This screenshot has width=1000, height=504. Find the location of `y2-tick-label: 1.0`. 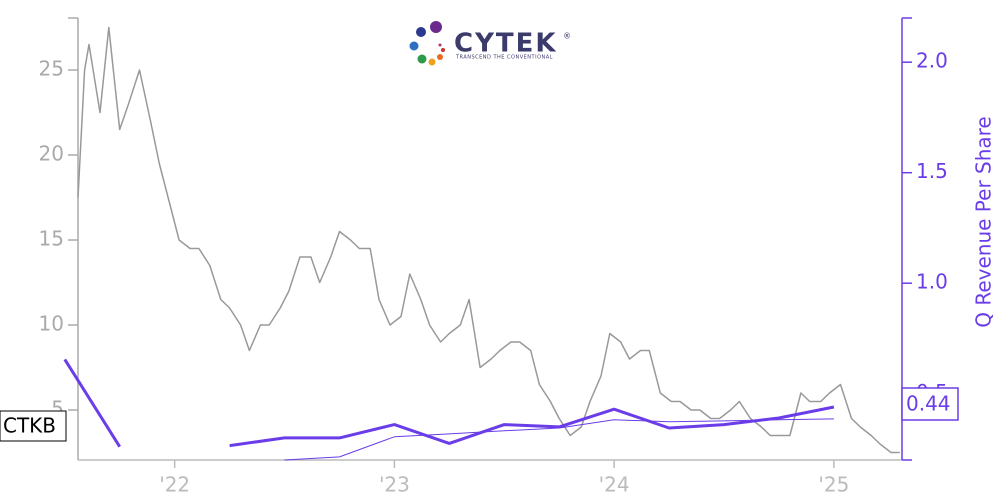

y2-tick-label: 1.0 is located at coordinates (932, 282).